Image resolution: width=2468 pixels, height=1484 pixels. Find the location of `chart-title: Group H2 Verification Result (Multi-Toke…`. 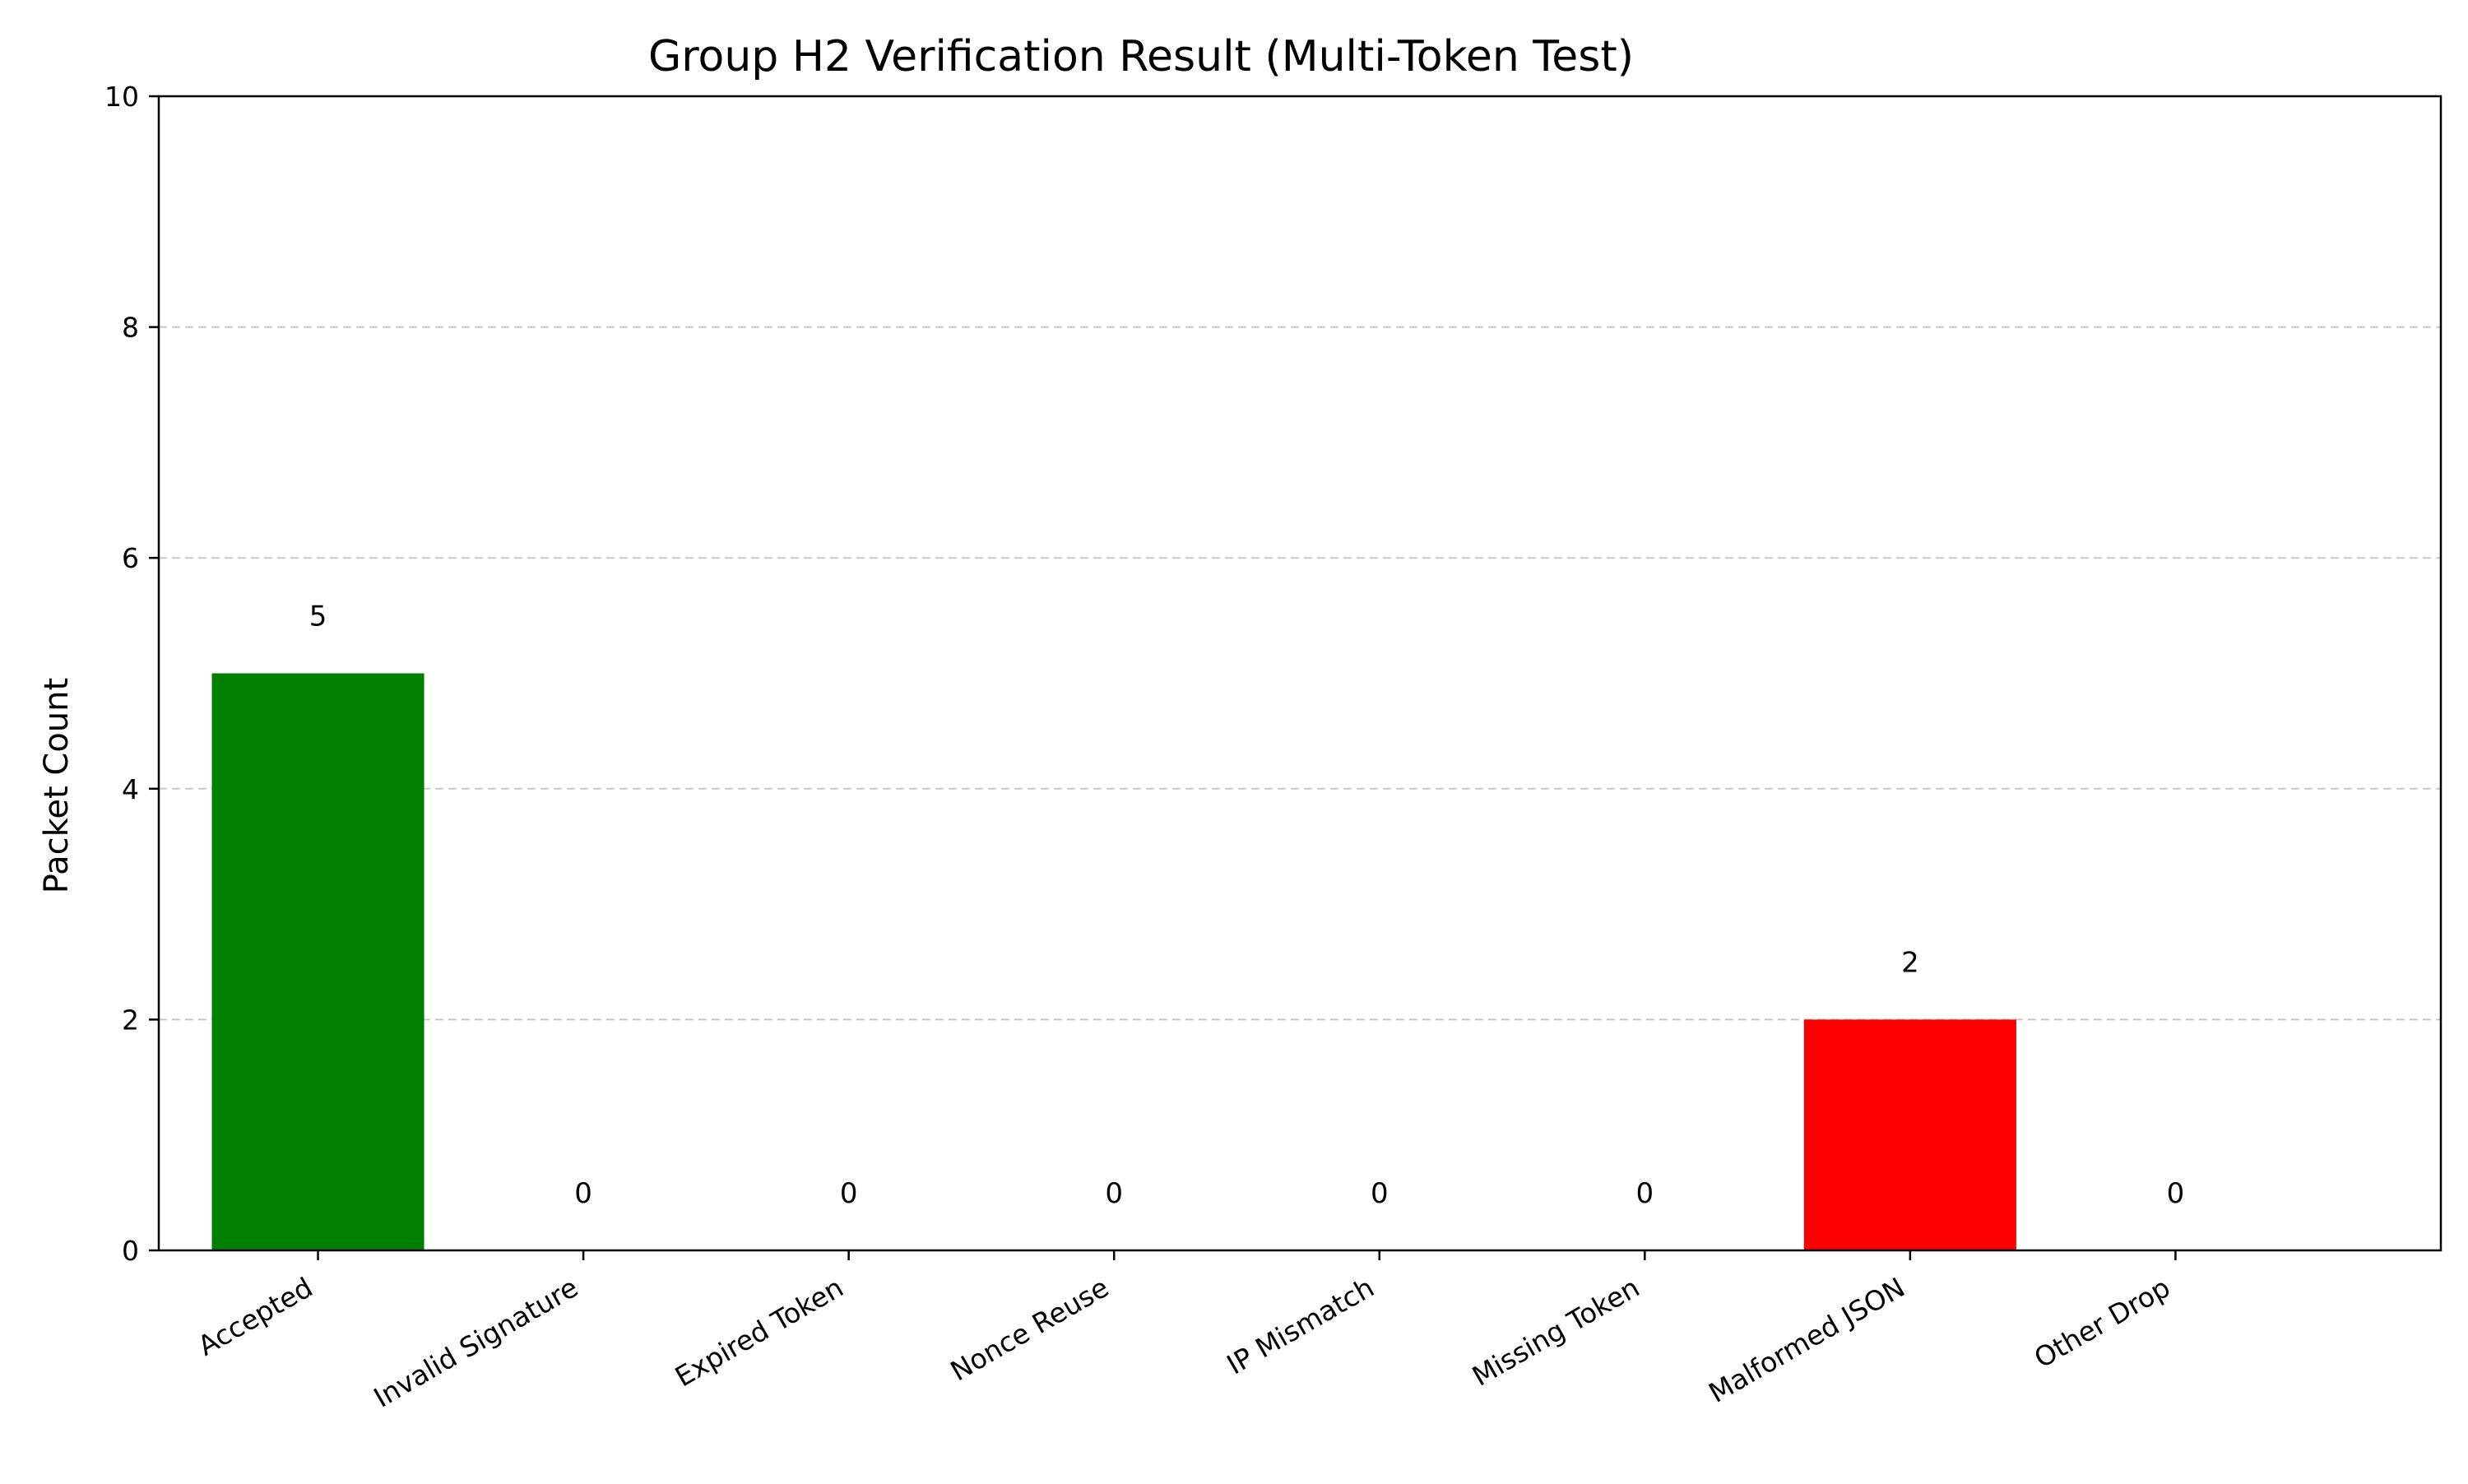

chart-title: Group H2 Verification Result (Multi-Toke… is located at coordinates (1141, 57).